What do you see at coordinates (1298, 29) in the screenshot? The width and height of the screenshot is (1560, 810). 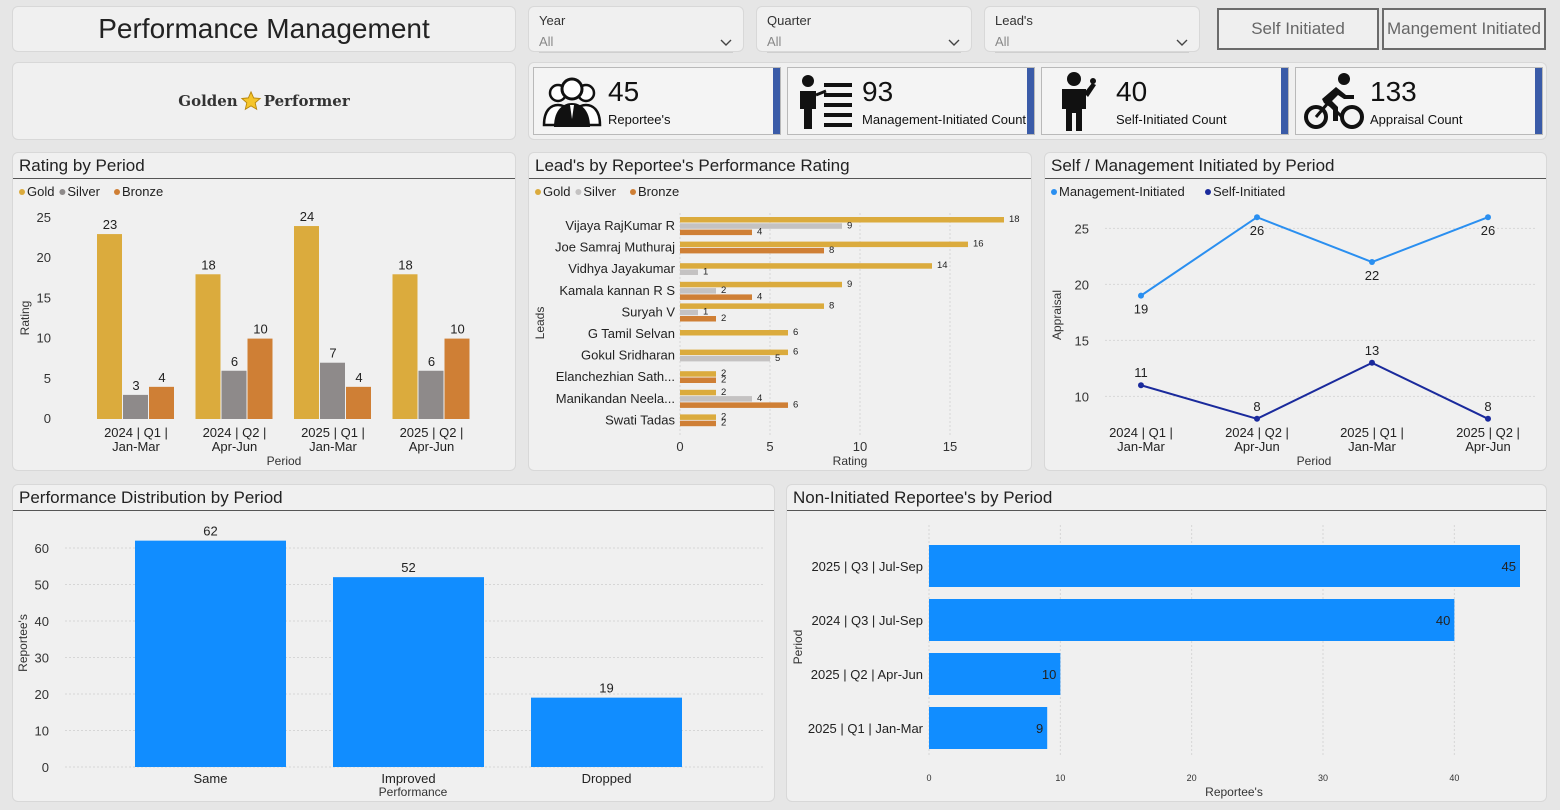 I see `self-initiated-button: Self Initiated` at bounding box center [1298, 29].